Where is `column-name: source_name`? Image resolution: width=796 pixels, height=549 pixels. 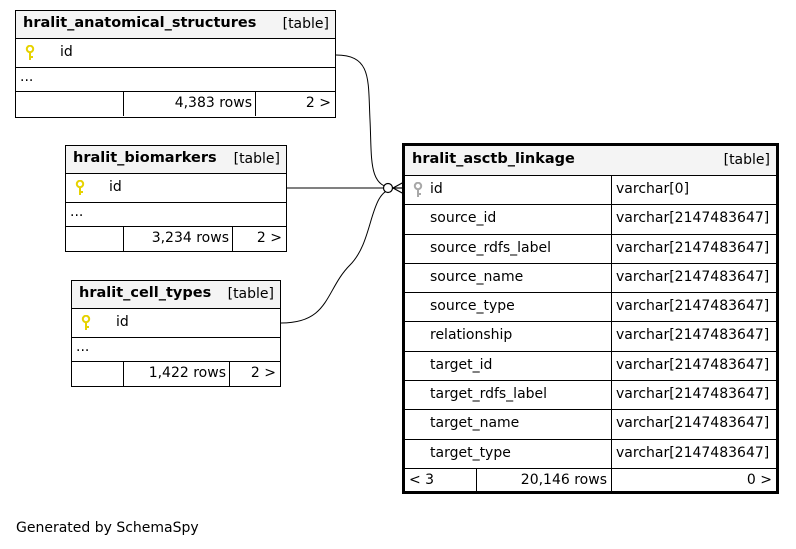 column-name: source_name is located at coordinates (477, 276).